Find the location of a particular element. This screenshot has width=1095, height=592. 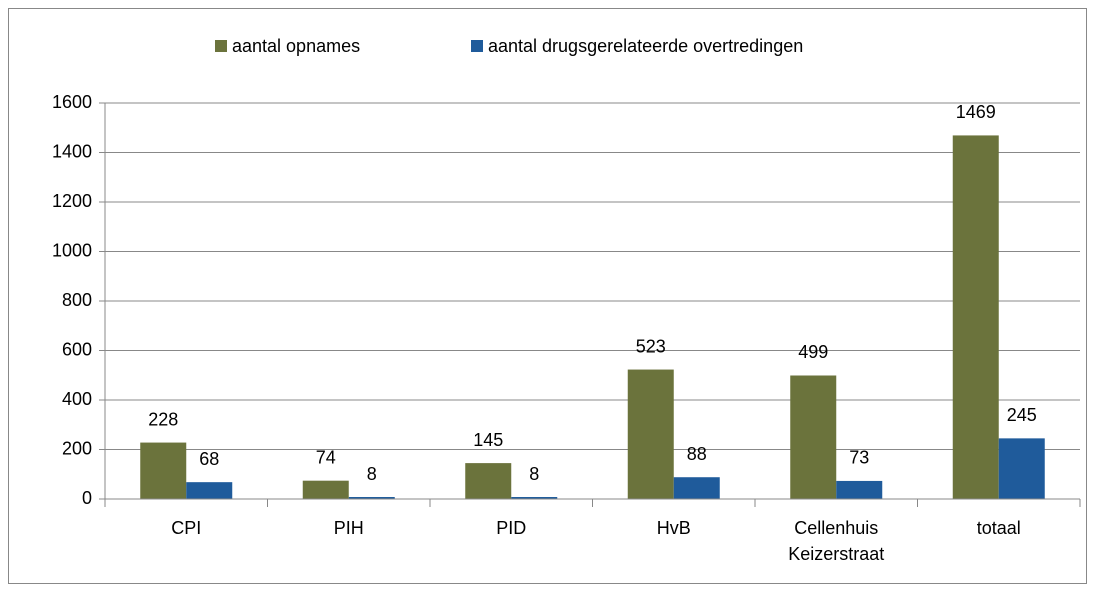

x-tick-label: PIH is located at coordinates (348, 528).